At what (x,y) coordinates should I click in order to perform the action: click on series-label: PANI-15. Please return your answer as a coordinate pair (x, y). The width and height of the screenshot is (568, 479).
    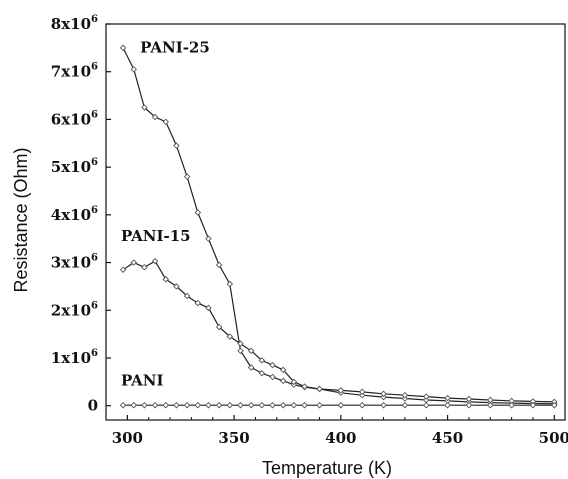
    Looking at the image, I should click on (156, 236).